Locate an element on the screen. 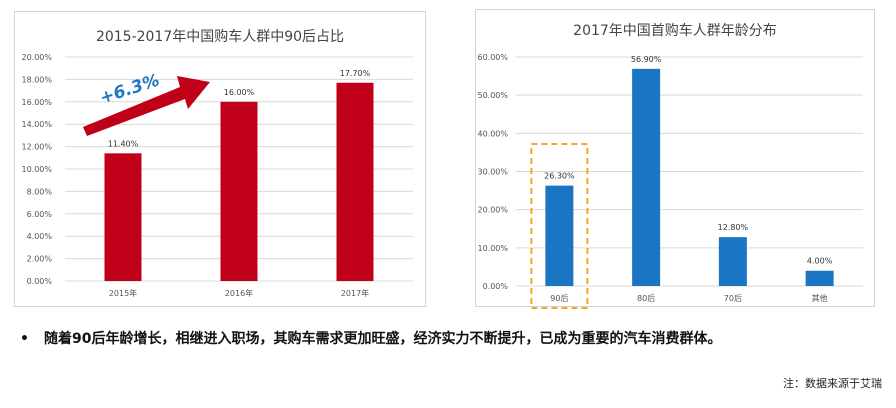 This screenshot has width=896, height=408. data-label: 4.00% is located at coordinates (820, 261).